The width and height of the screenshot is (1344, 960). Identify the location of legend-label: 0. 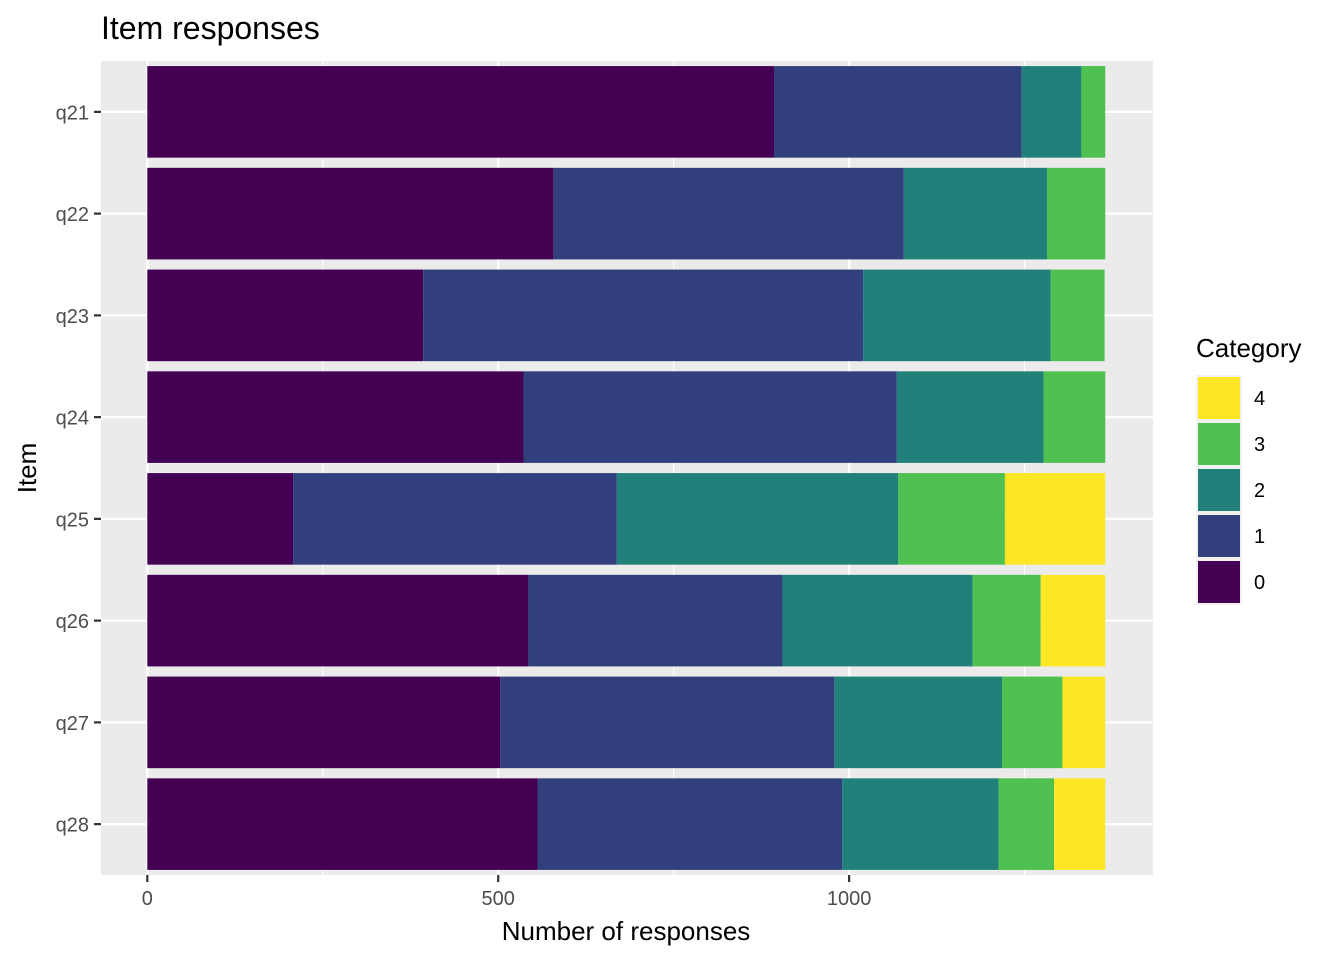
(1259, 583).